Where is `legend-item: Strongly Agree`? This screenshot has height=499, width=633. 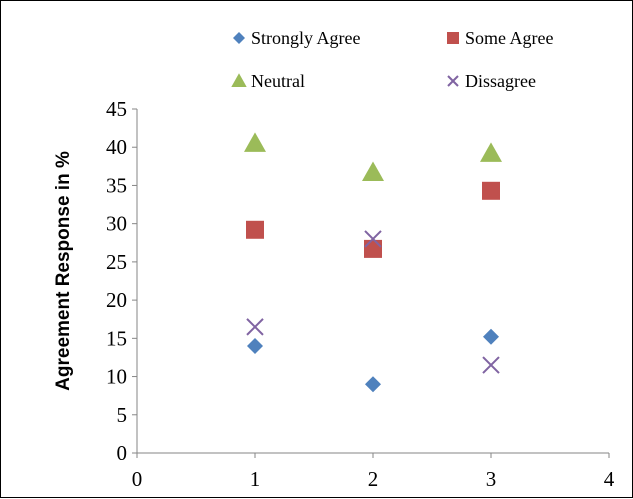
legend-item: Strongly Agree is located at coordinates (297, 38).